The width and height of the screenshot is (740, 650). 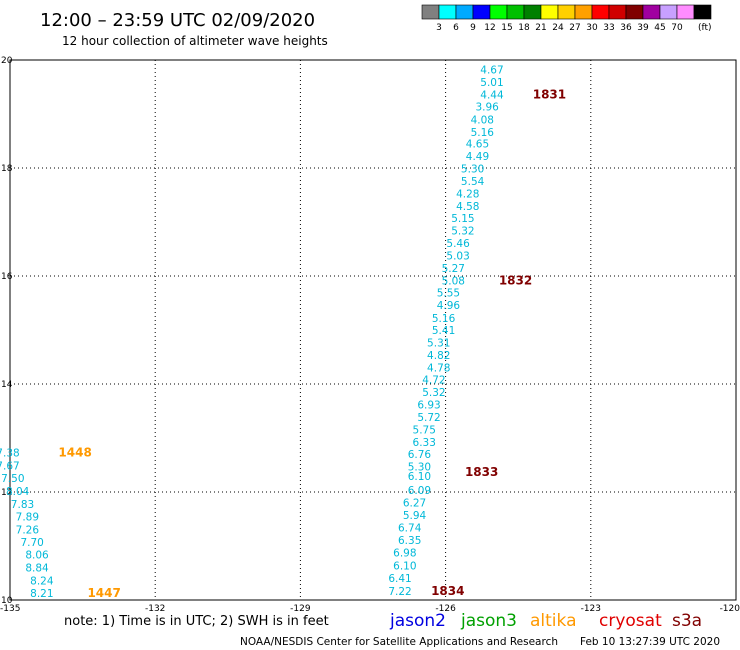 I want to click on satellite-name-jason2: jason2, so click(x=417, y=621).